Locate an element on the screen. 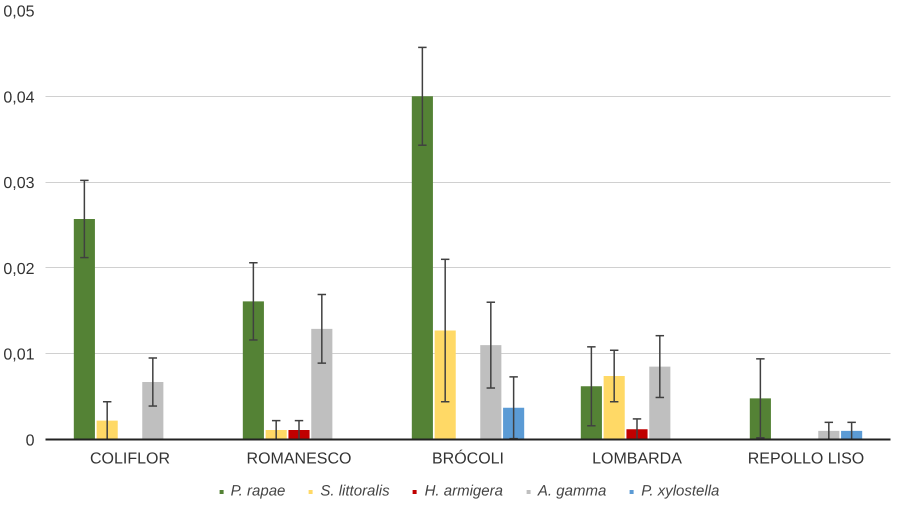 This screenshot has width=920, height=517. y-tick-label: 0,04 is located at coordinates (19, 97).